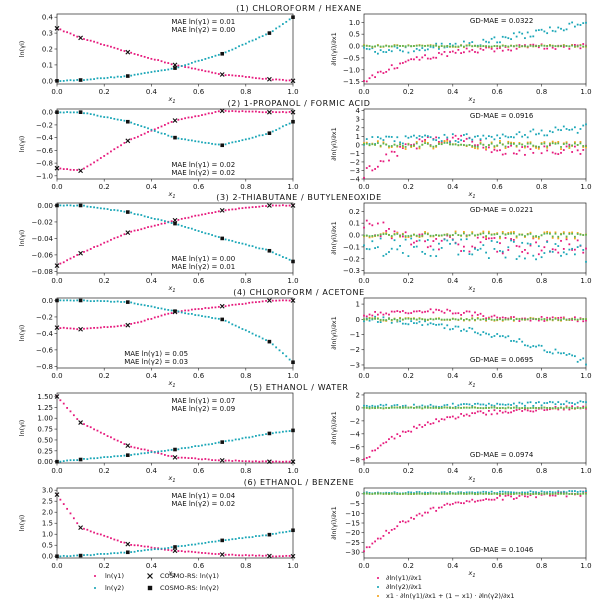 The width and height of the screenshot is (598, 607). Describe the element at coordinates (152, 281) in the screenshot. I see `left-axes-xtick-label: 0.4` at that location.